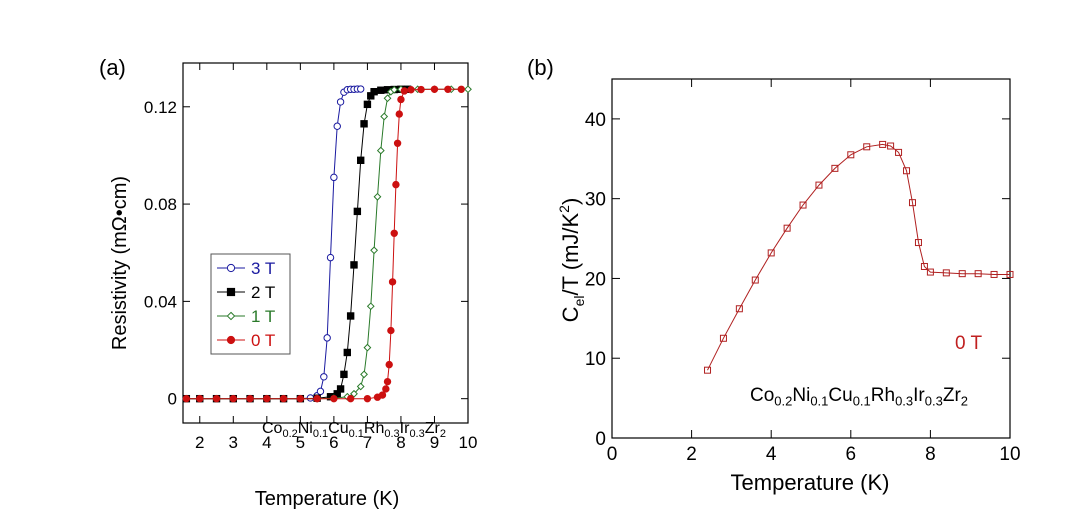 This screenshot has height=532, width=1080. What do you see at coordinates (810, 482) in the screenshot?
I see `panel-b-x-axis-label: Temperature (K)` at bounding box center [810, 482].